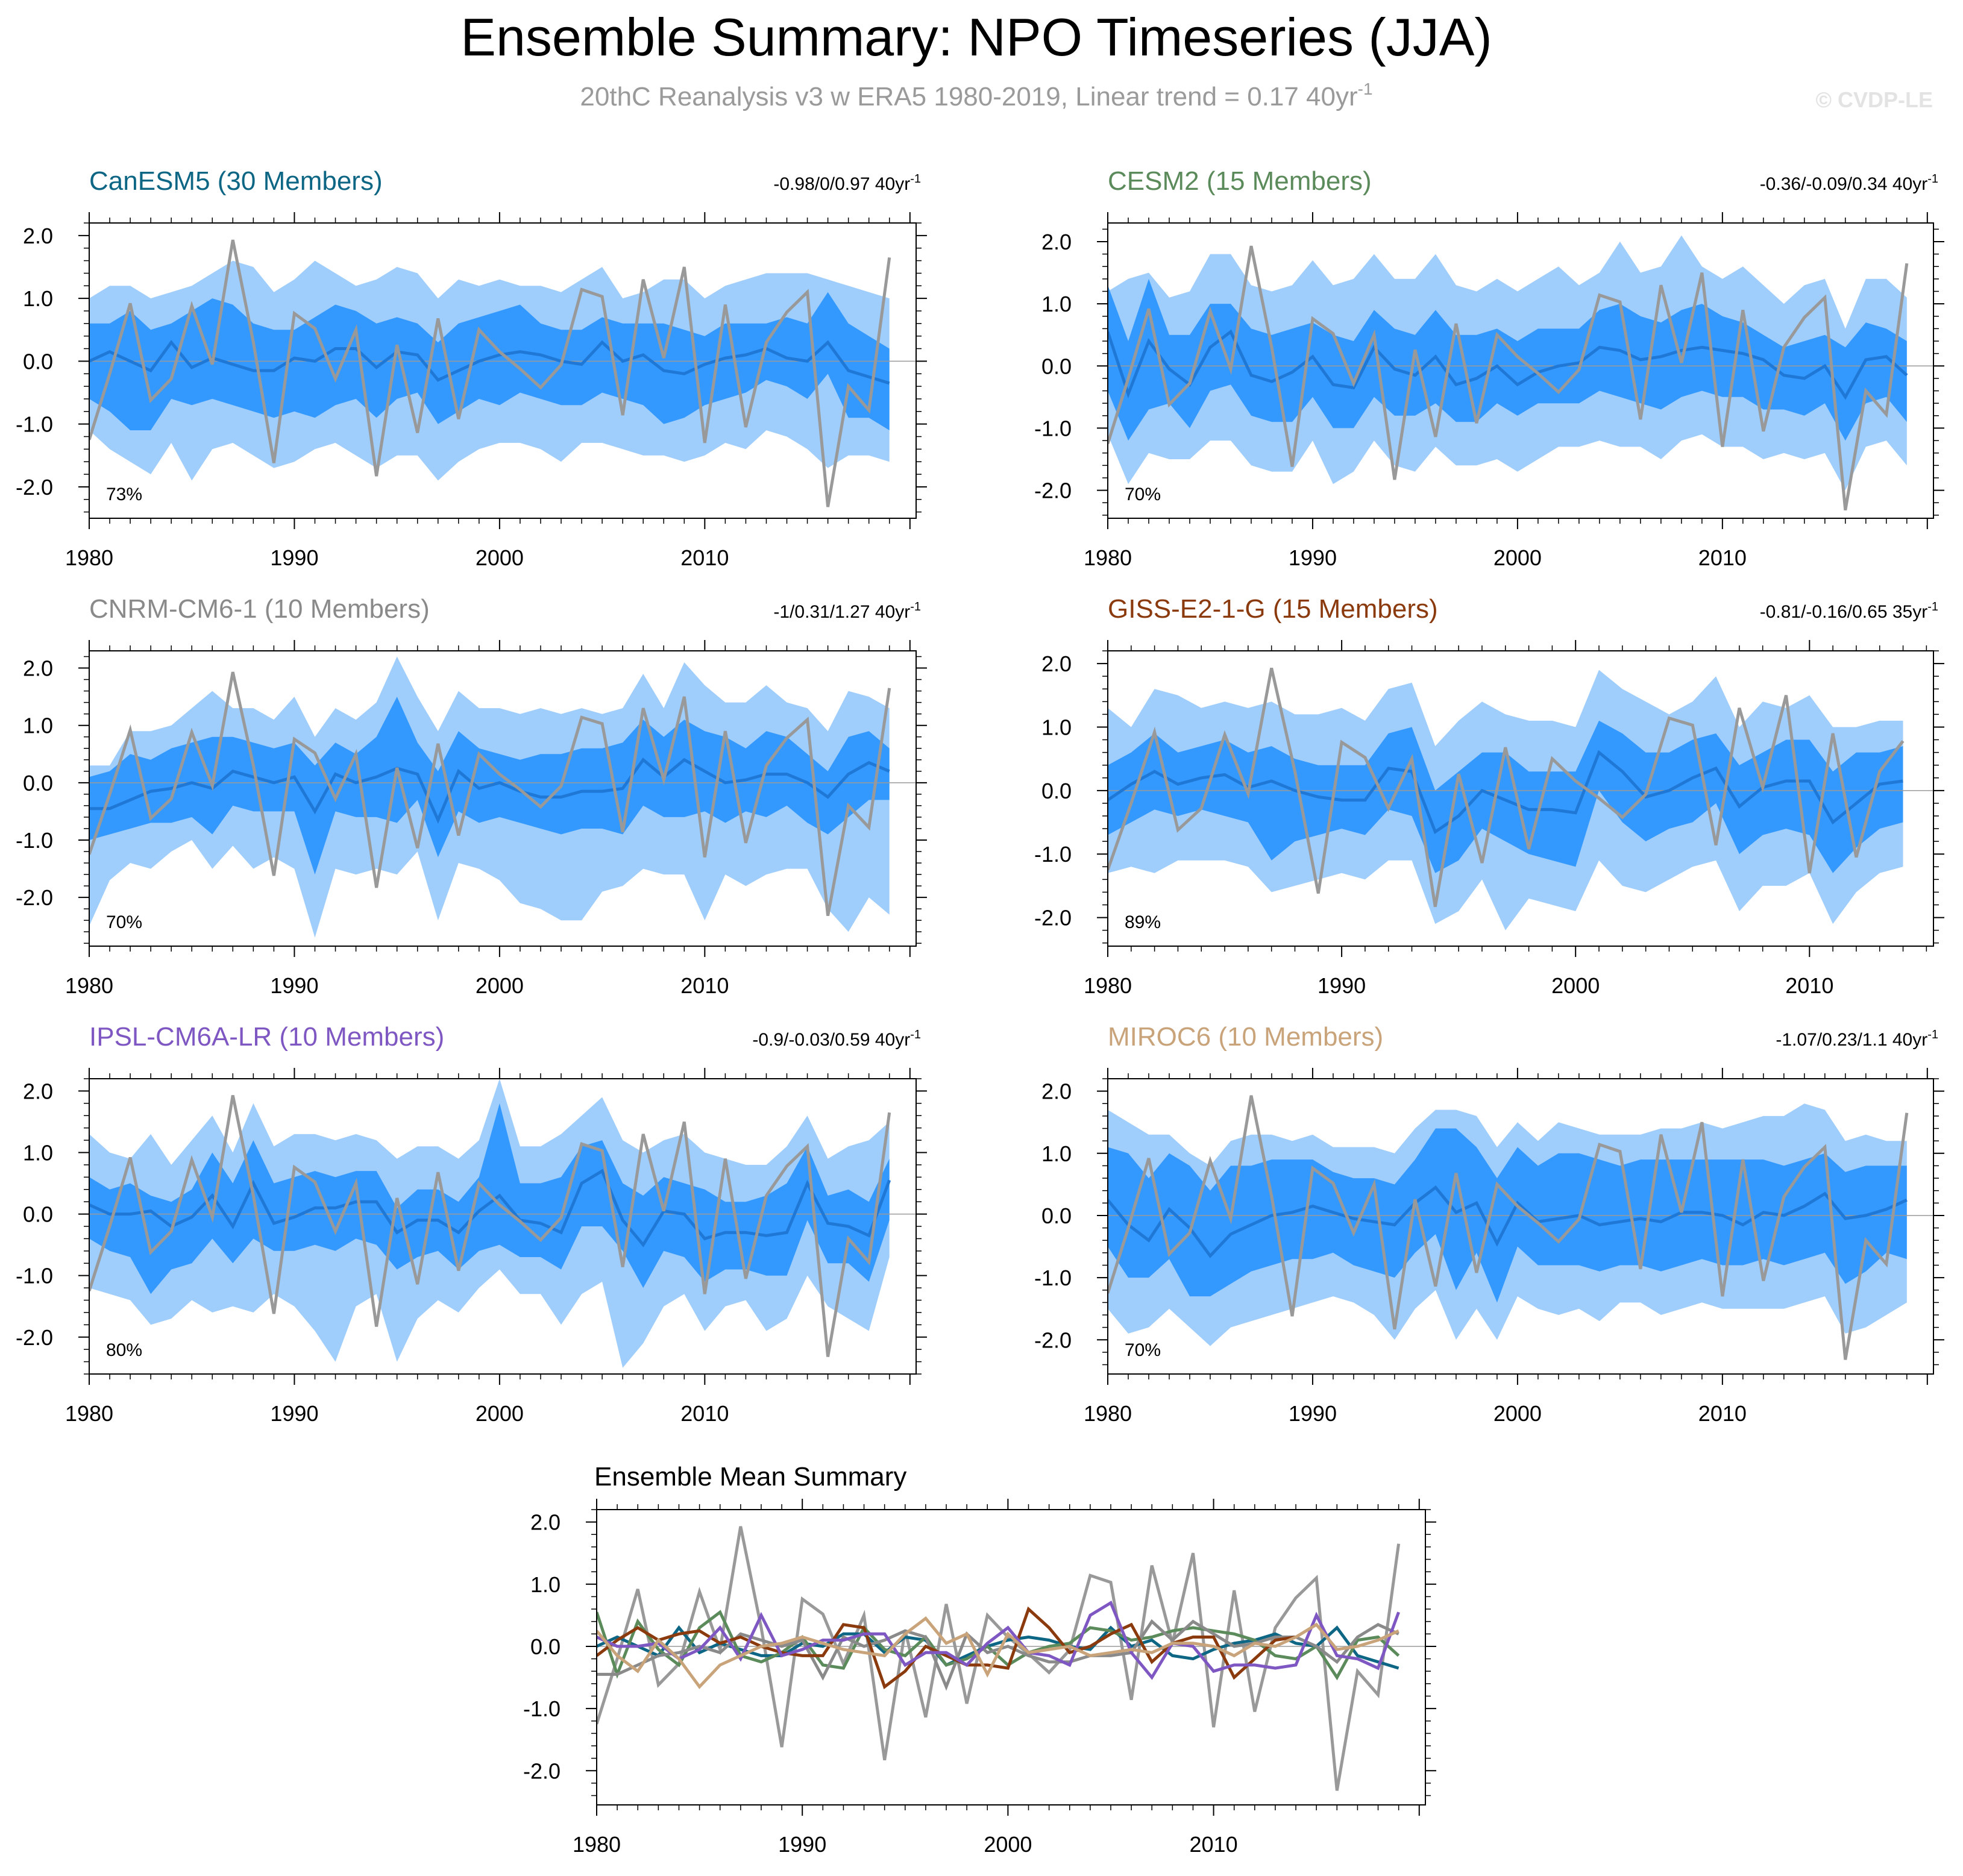 Image resolution: width=1963 pixels, height=1876 pixels. Describe the element at coordinates (1844, 612) in the screenshot. I see `trend-text: -0.81/-0.16/0.65 35yr` at that location.